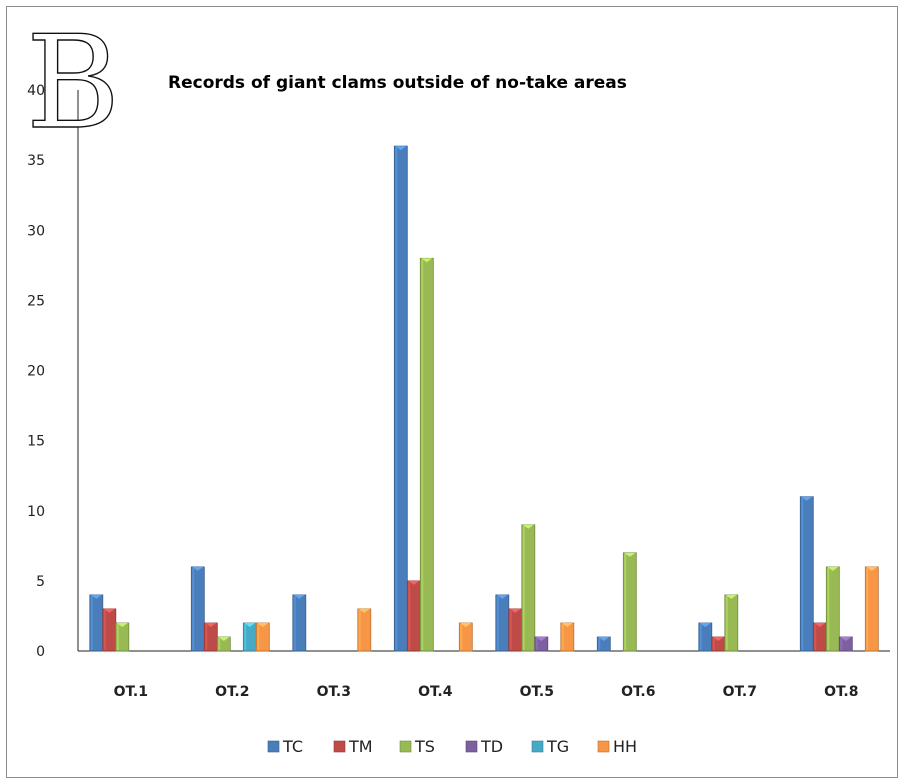  What do you see at coordinates (36, 372) in the screenshot?
I see `y-tick-label: 20` at bounding box center [36, 372].